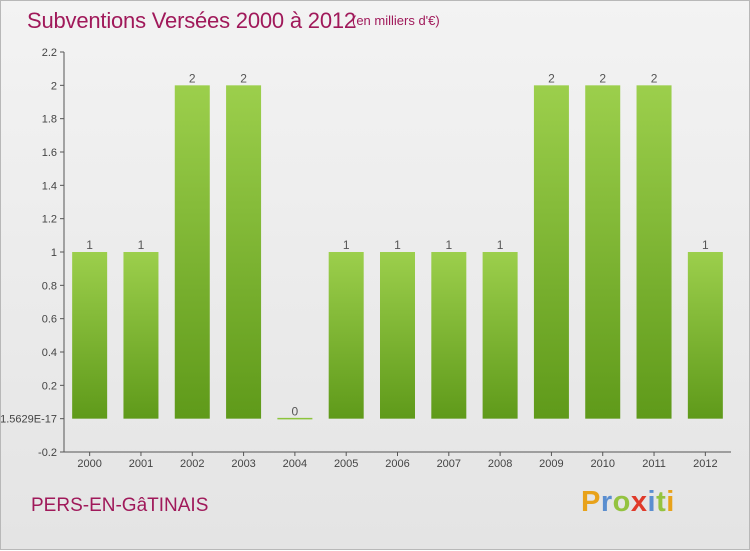 This screenshot has width=750, height=551. Describe the element at coordinates (661, 502) in the screenshot. I see `logo-letter: t` at that location.